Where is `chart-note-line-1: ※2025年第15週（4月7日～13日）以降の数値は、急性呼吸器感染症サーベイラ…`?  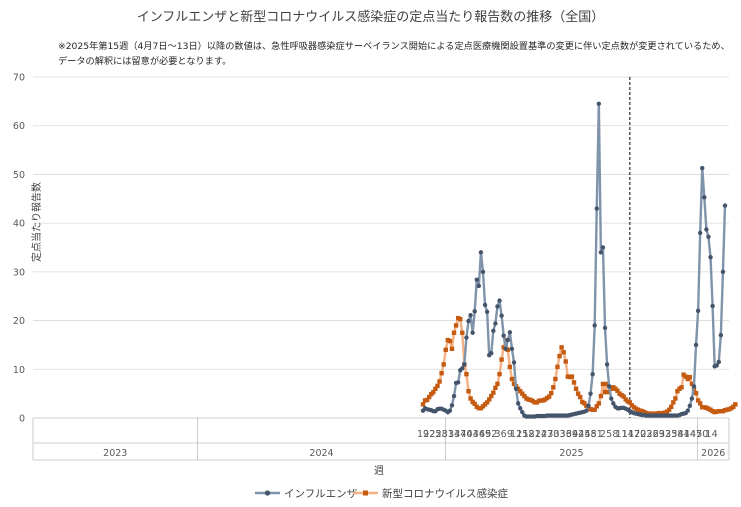
chart-note-line-1: ※2025年第15週（4月7日～13日）以降の数値は、急性呼吸器感染症サーベイラ… is located at coordinates (394, 46).